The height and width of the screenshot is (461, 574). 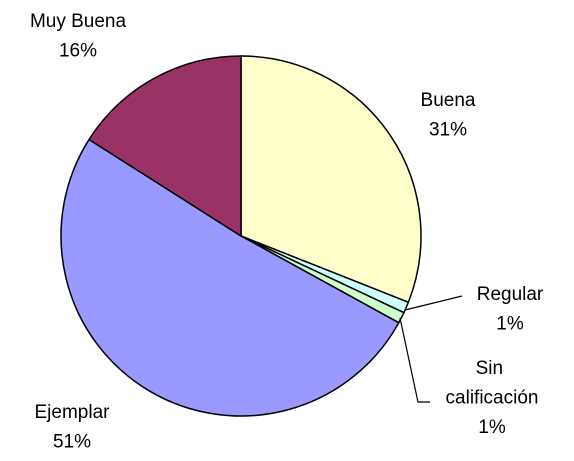 I want to click on percent-label: 31%, so click(x=448, y=130).